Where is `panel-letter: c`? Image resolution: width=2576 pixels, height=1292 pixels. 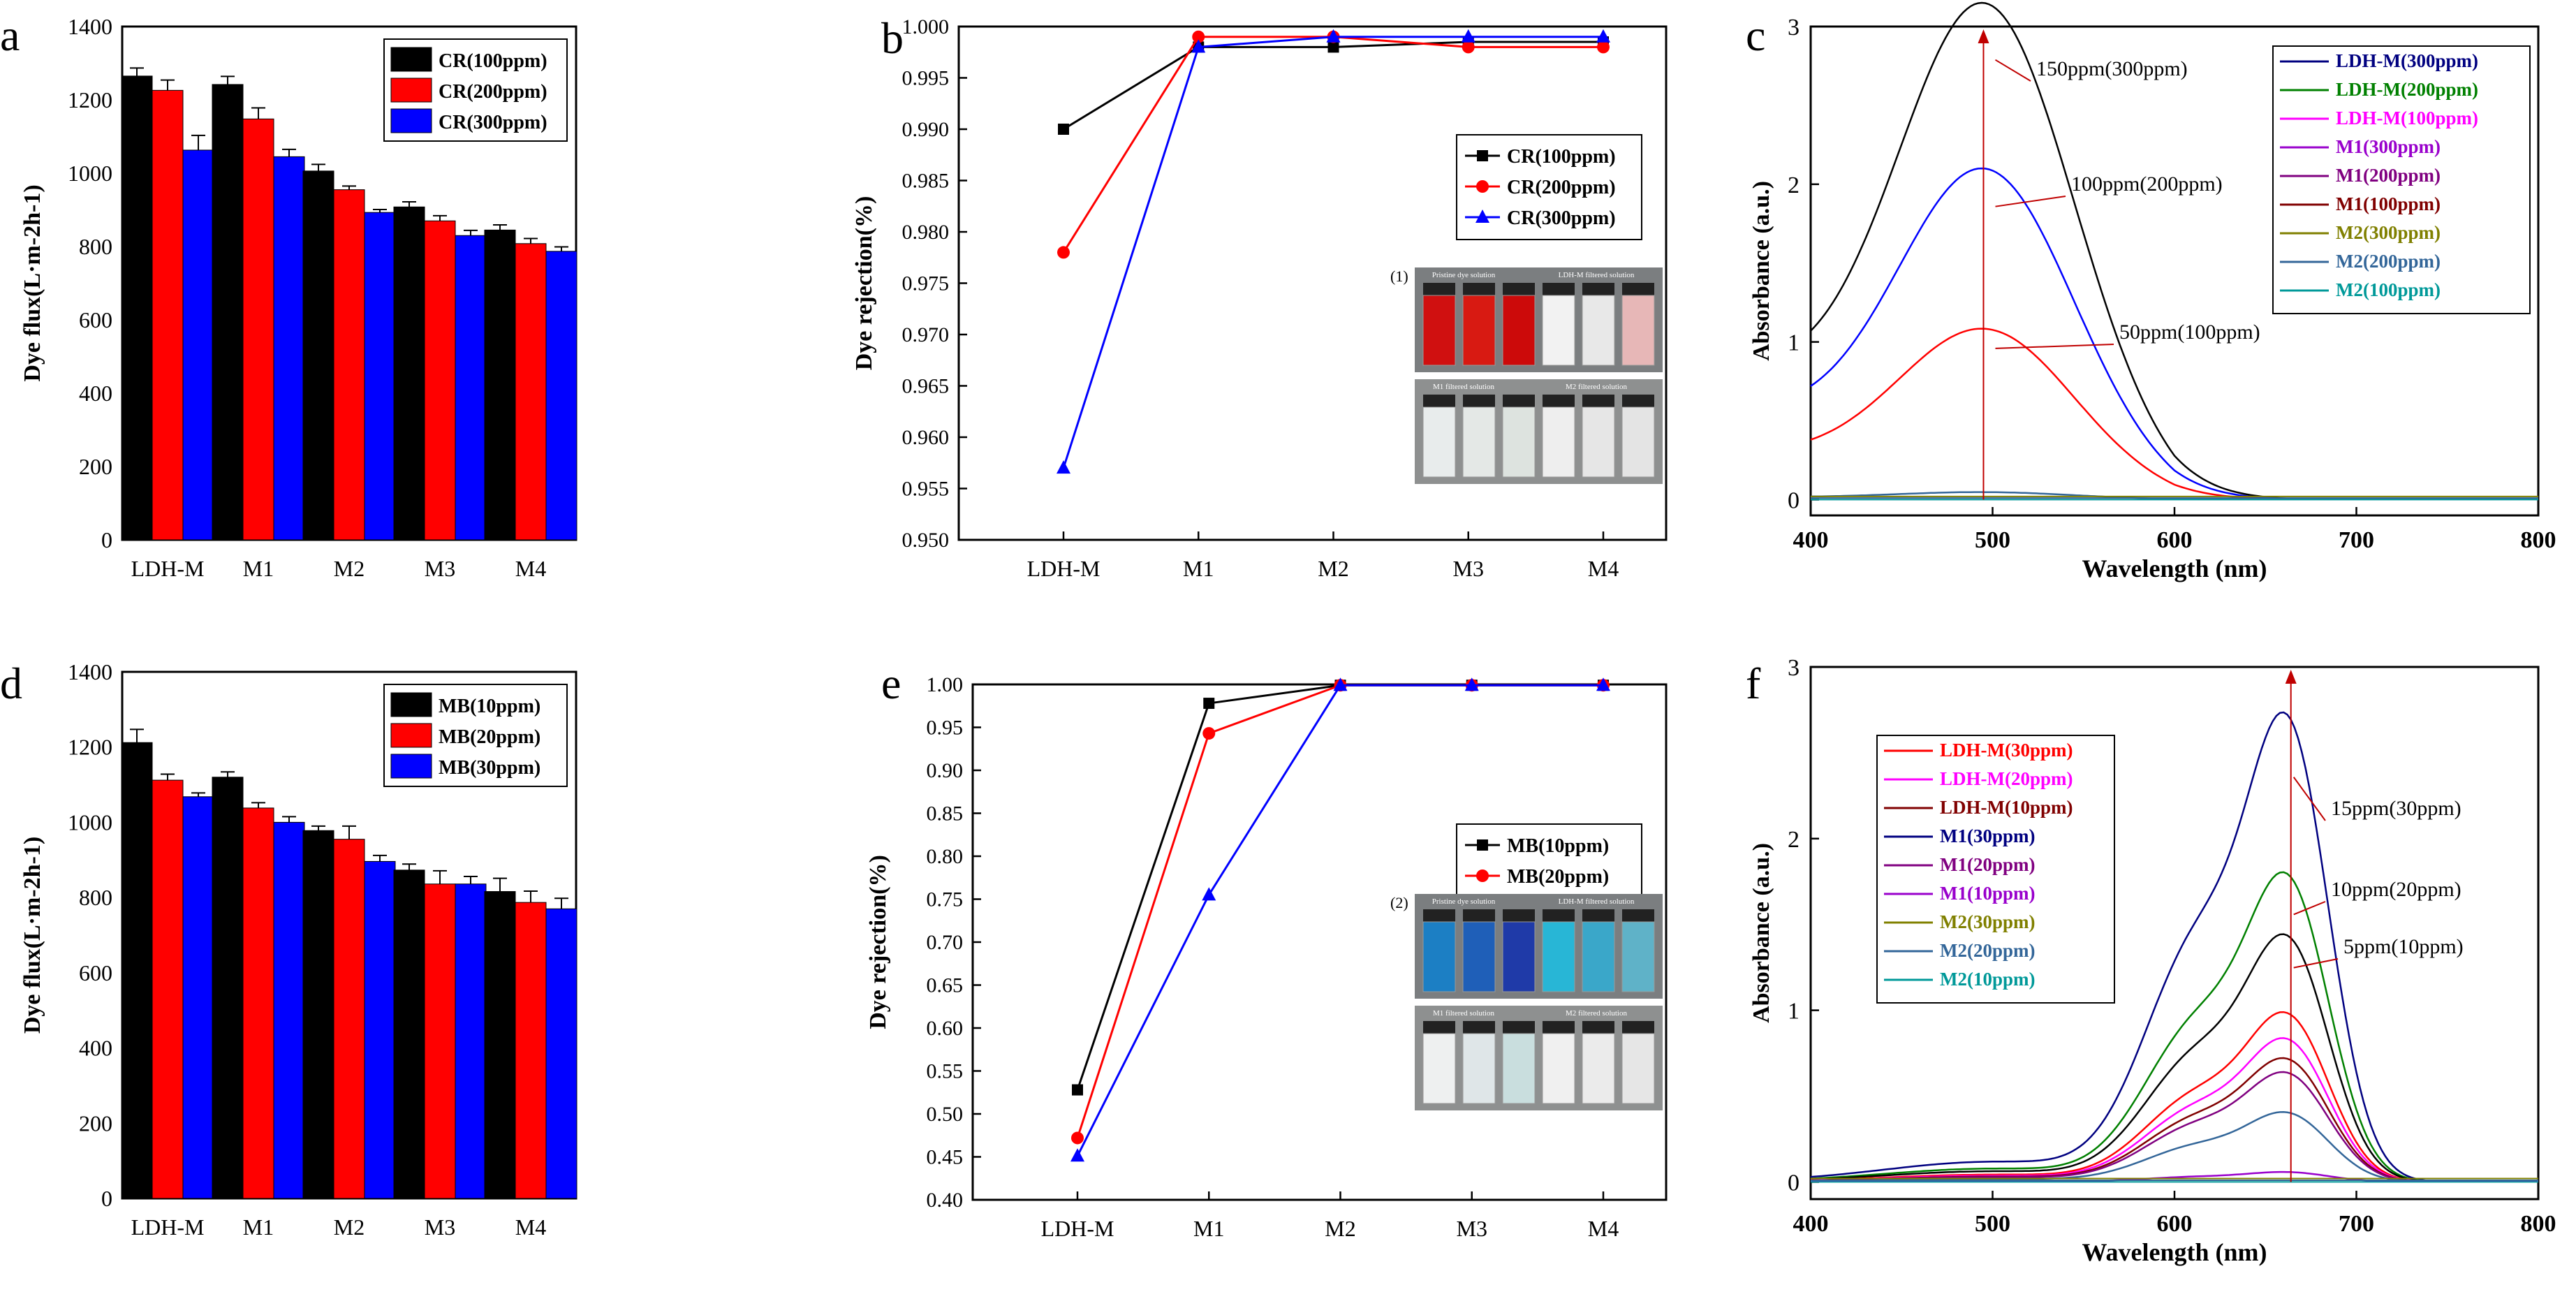
panel-letter: c is located at coordinates (1755, 35).